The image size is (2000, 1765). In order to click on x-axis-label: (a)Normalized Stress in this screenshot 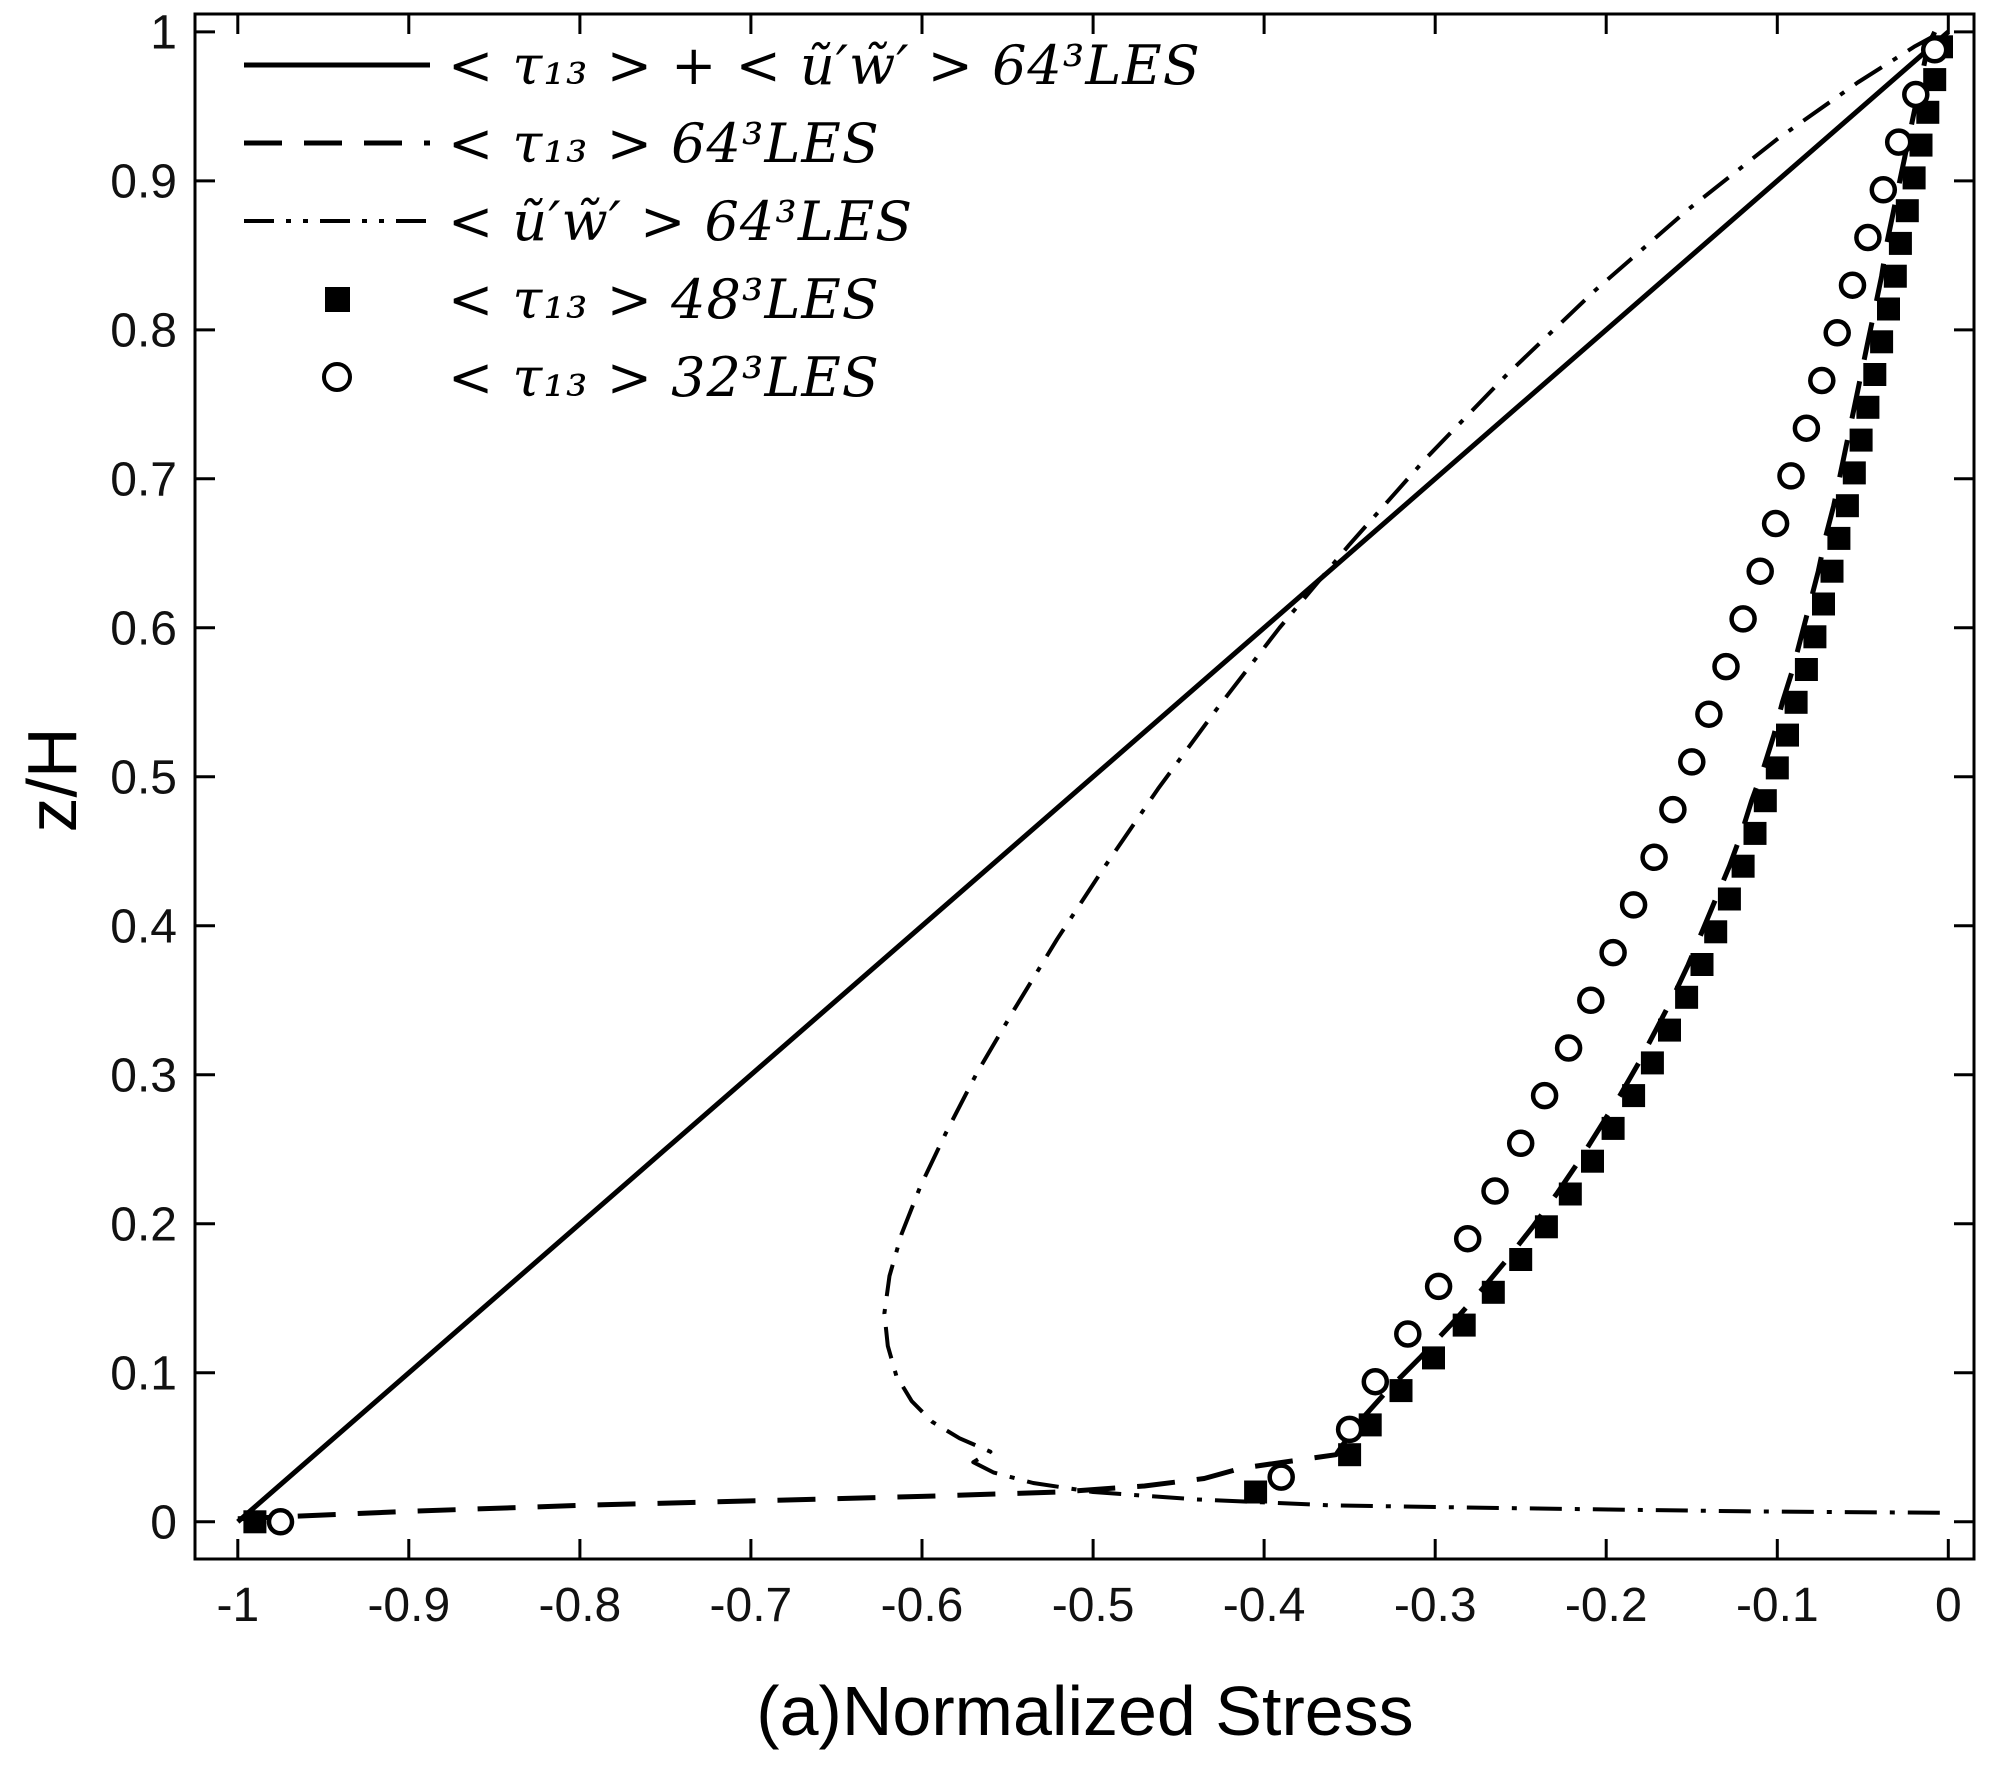, I will do `click(1085, 1711)`.